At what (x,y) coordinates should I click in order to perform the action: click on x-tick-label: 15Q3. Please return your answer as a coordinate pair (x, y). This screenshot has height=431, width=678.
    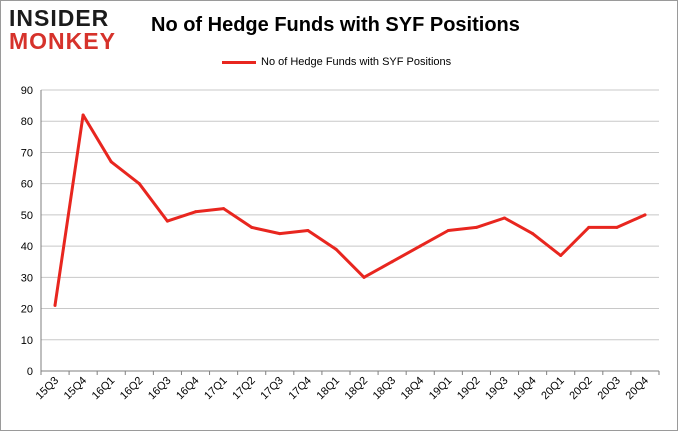
    Looking at the image, I should click on (48, 389).